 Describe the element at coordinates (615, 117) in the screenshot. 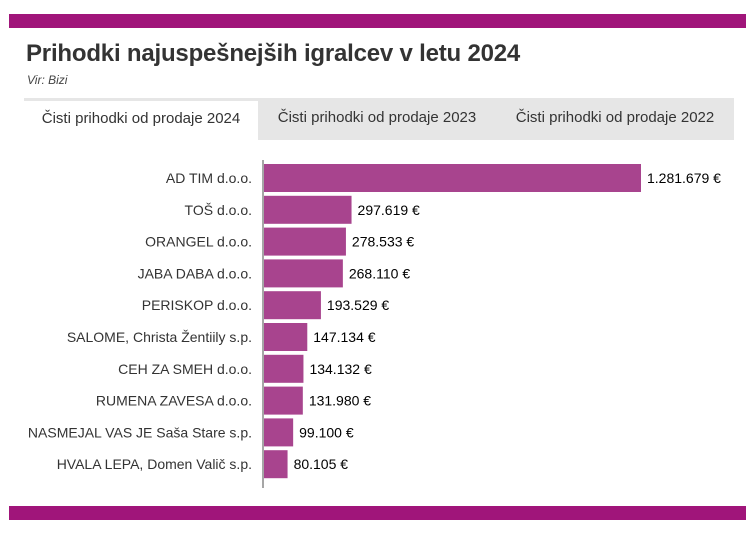

I see `tab-2022: Čisti prihodki od prodaje 2022` at that location.